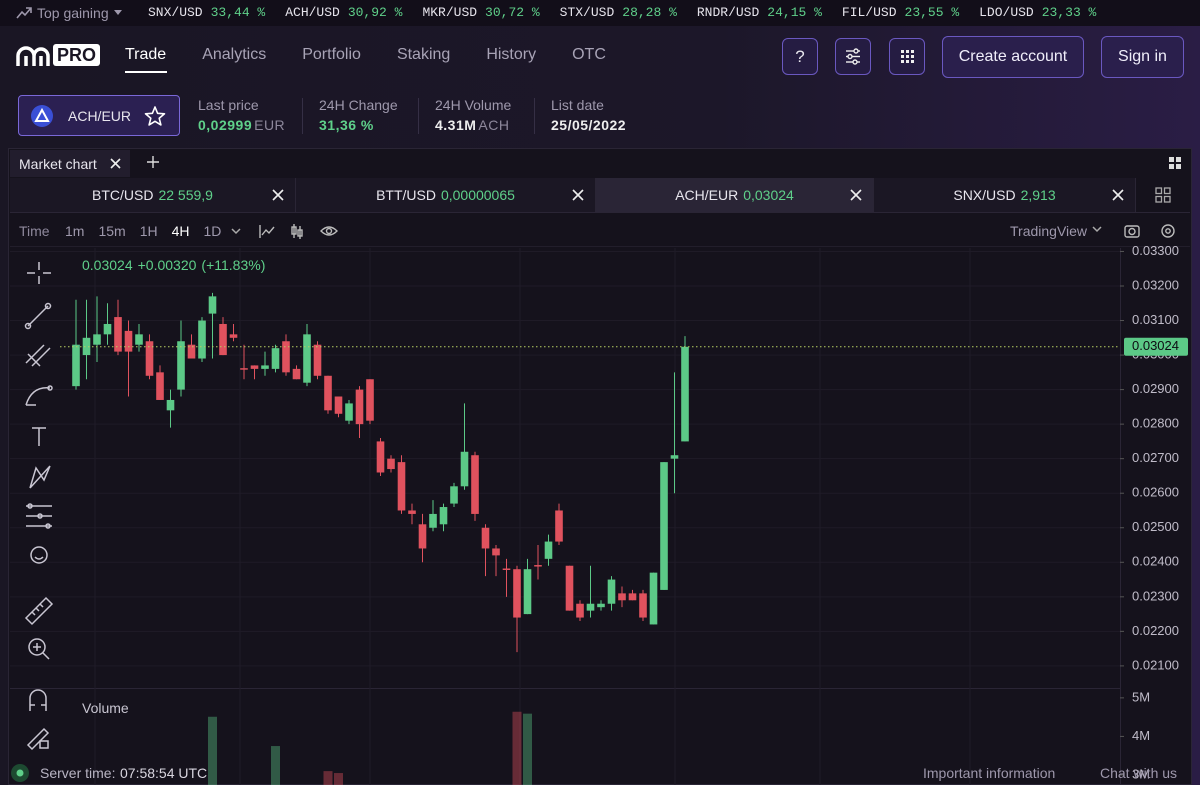 The width and height of the screenshot is (1200, 785). Describe the element at coordinates (1006, 12) in the screenshot. I see `ticker-symbol: LDO/USD` at that location.